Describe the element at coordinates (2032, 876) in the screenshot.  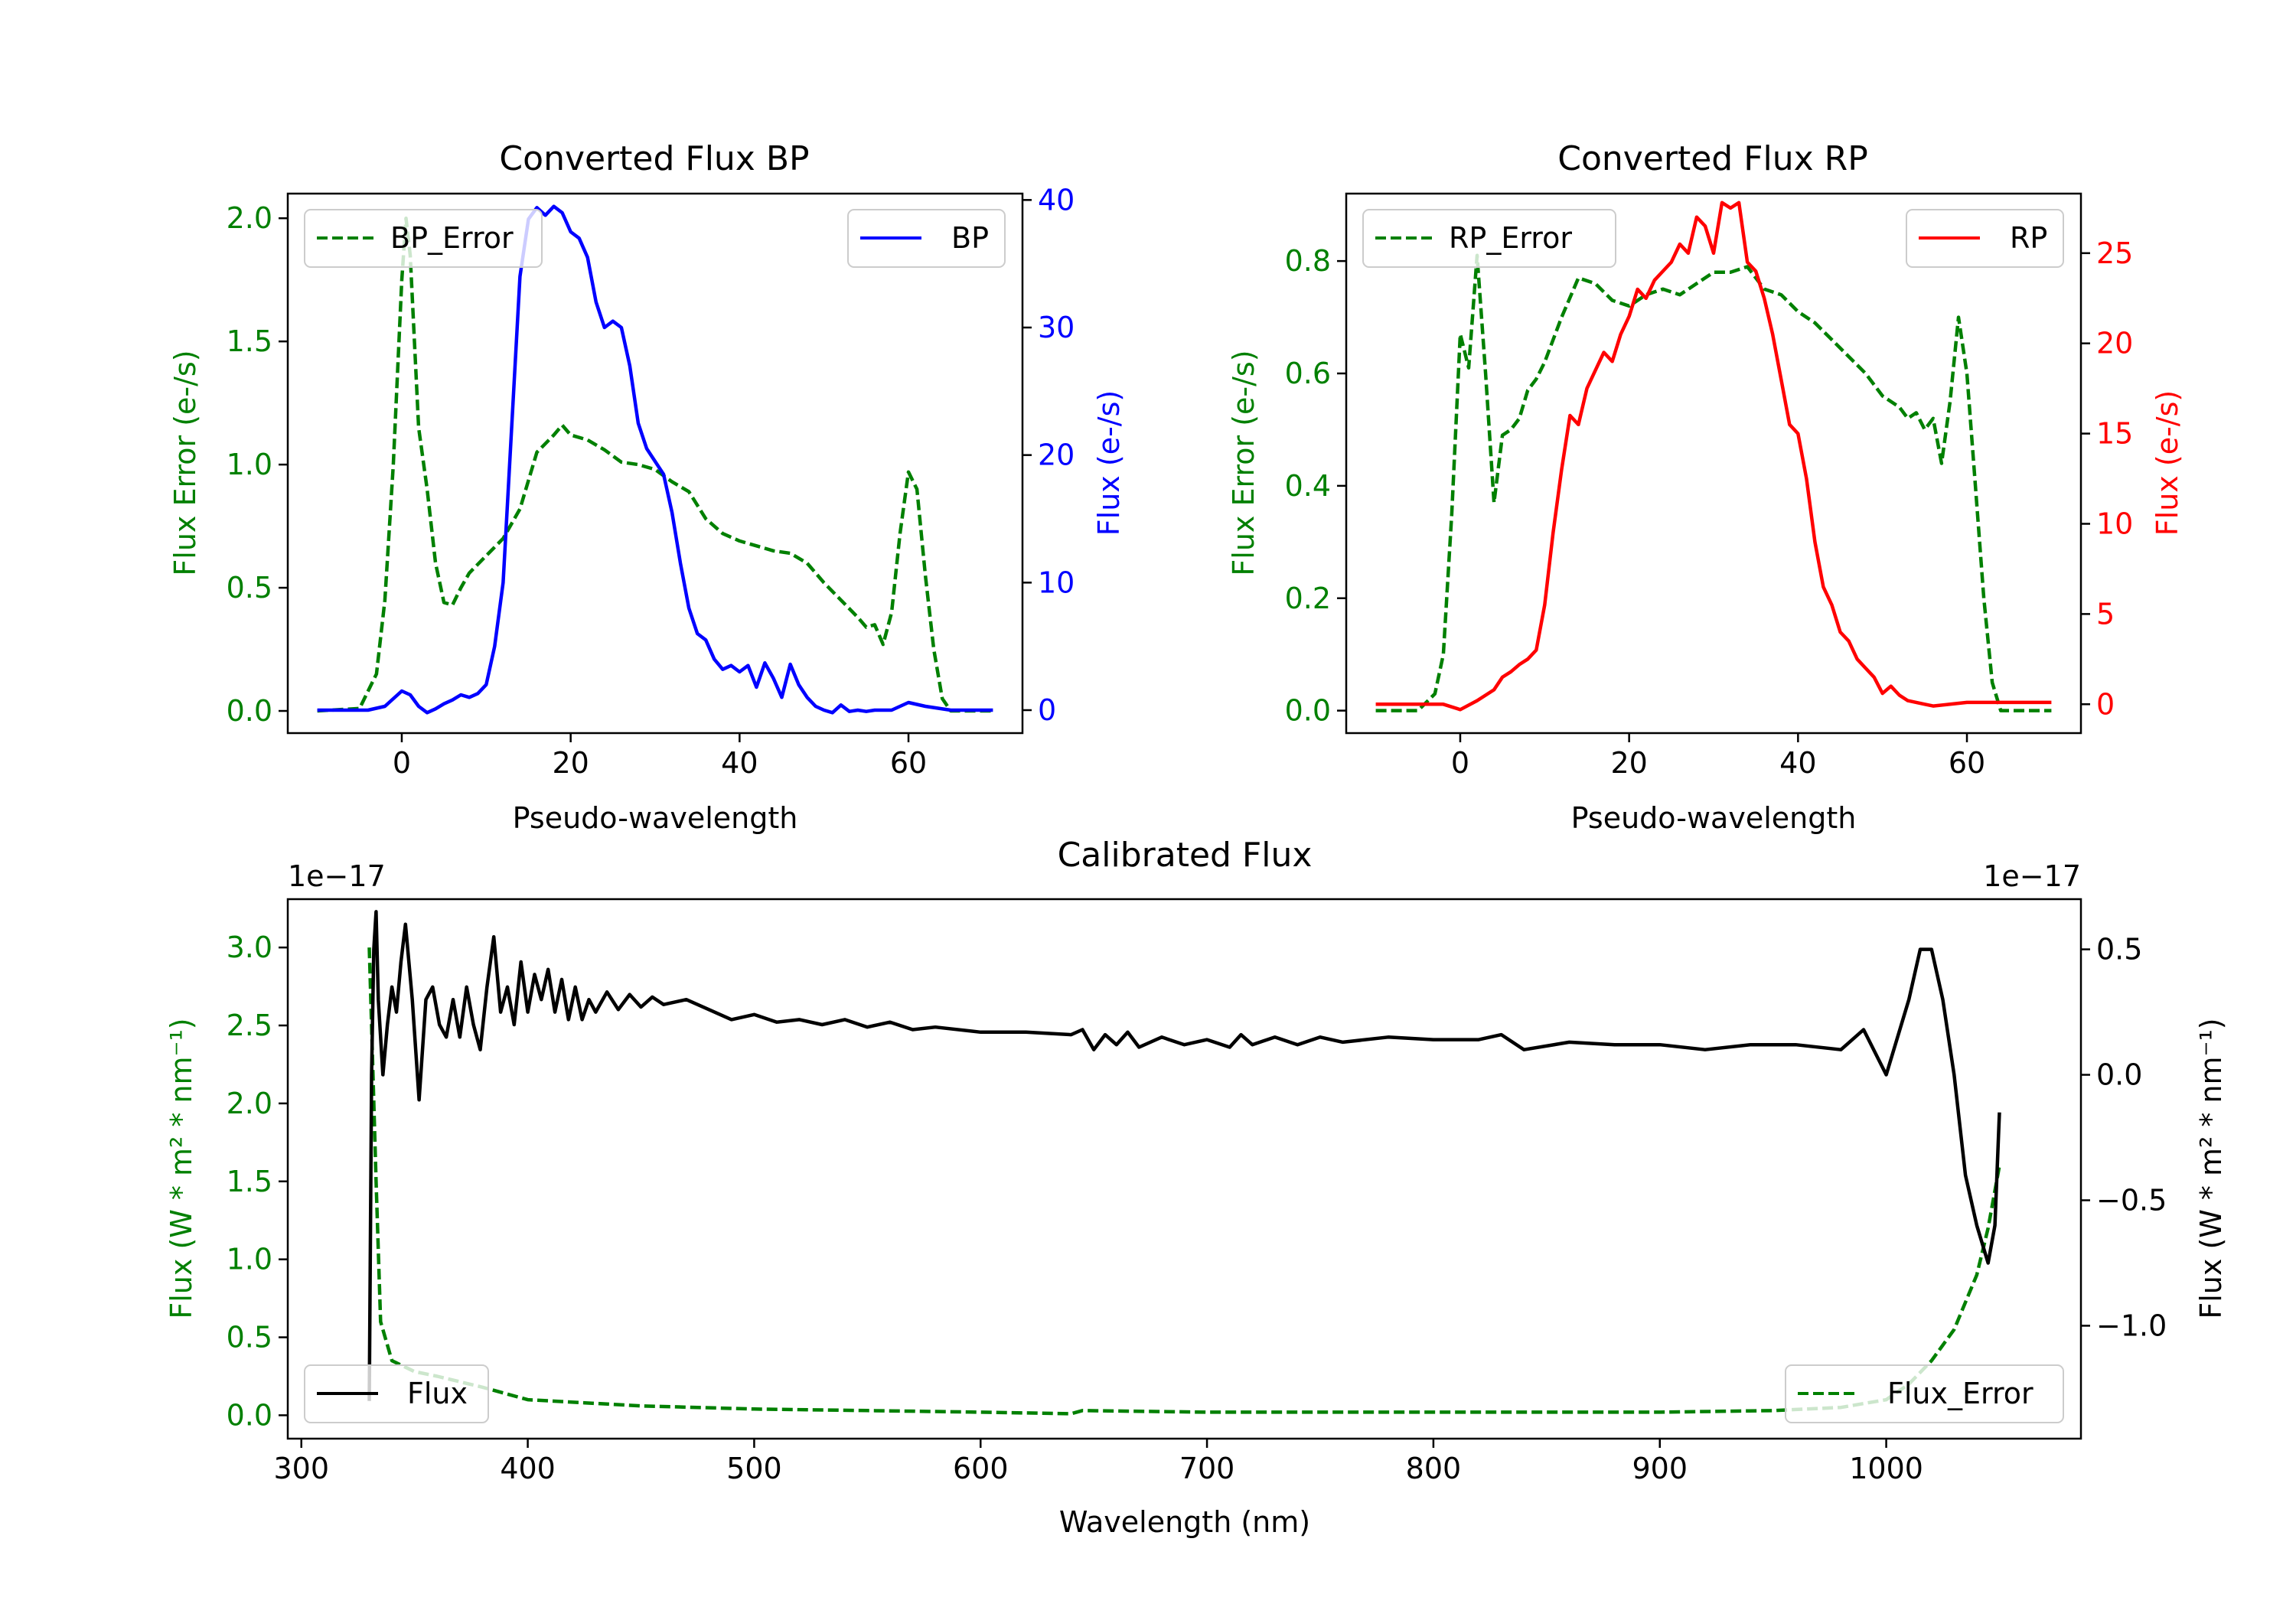
I see `right-offset-label: 1e−17` at that location.